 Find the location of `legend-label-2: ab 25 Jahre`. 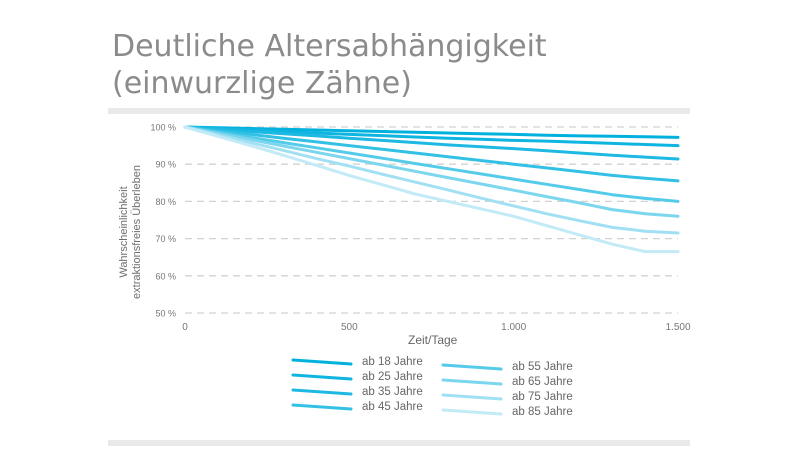

legend-label-2: ab 25 Jahre is located at coordinates (392, 377).